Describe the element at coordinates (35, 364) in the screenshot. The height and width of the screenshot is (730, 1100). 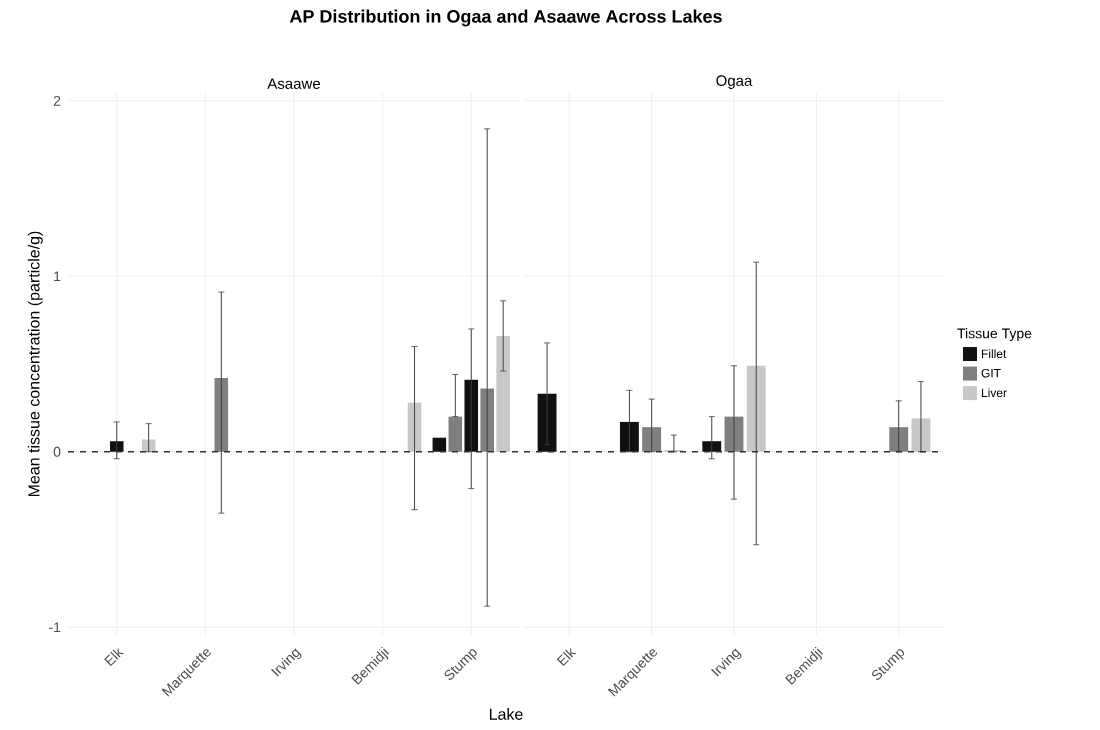
I see `y-axis-title: Mean tissue concentration (particle/g)` at that location.